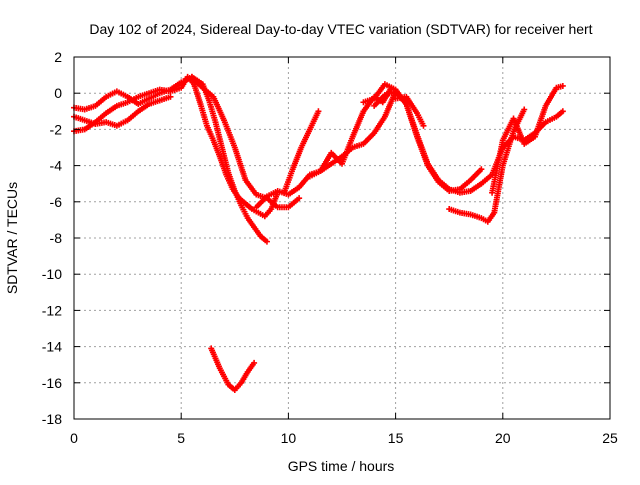 The image size is (640, 485). I want to click on x-tick-label: 20, so click(503, 438).